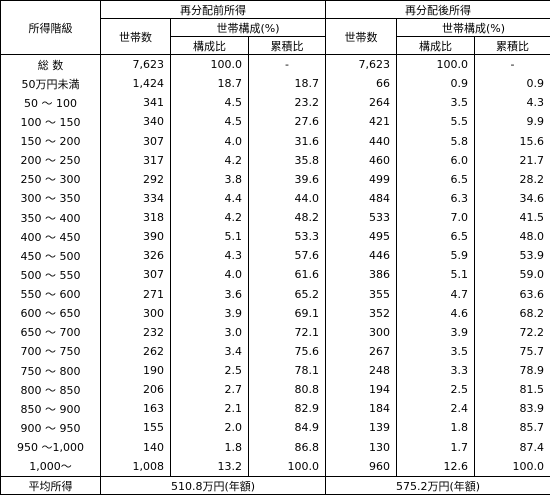 Image resolution: width=550 pixels, height=495 pixels. Describe the element at coordinates (287, 64) in the screenshot. I see `before-cumulative-cell: -` at that location.